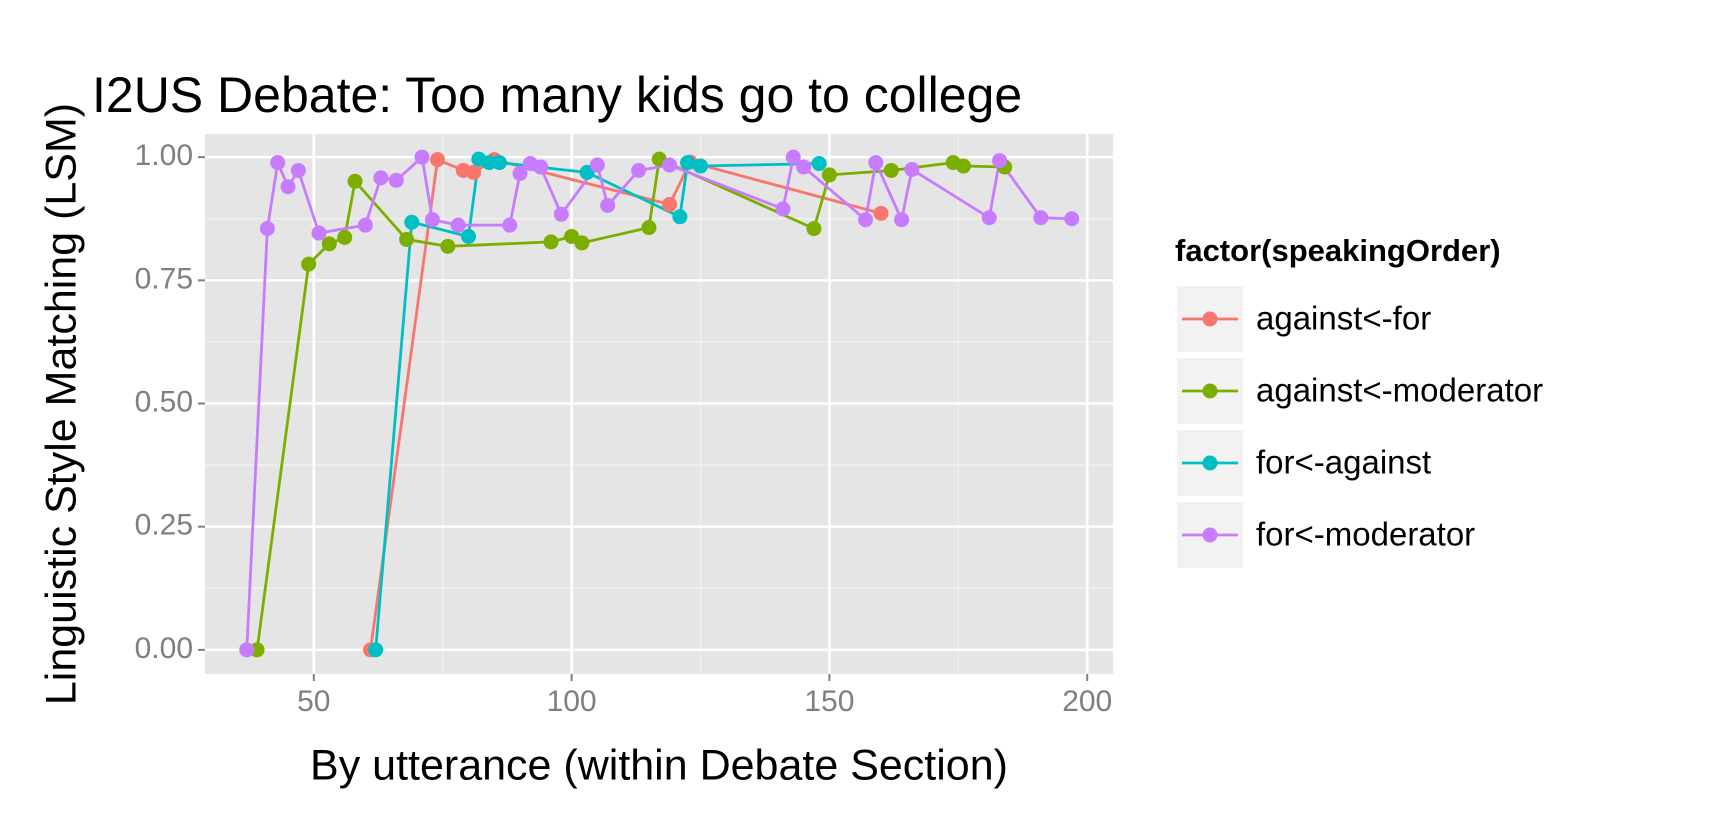 Image resolution: width=1716 pixels, height=830 pixels. What do you see at coordinates (557, 95) in the screenshot?
I see `chart-title: I2US Debate: Too many kids go to college` at bounding box center [557, 95].